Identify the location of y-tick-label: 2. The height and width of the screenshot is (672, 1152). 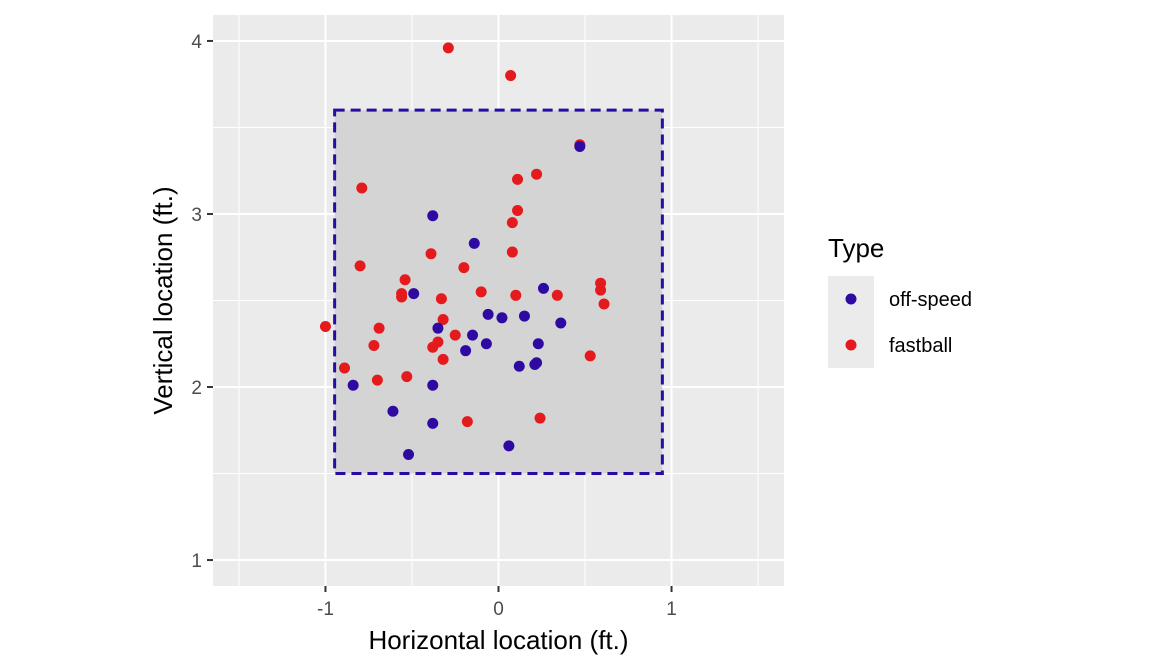
(196, 388).